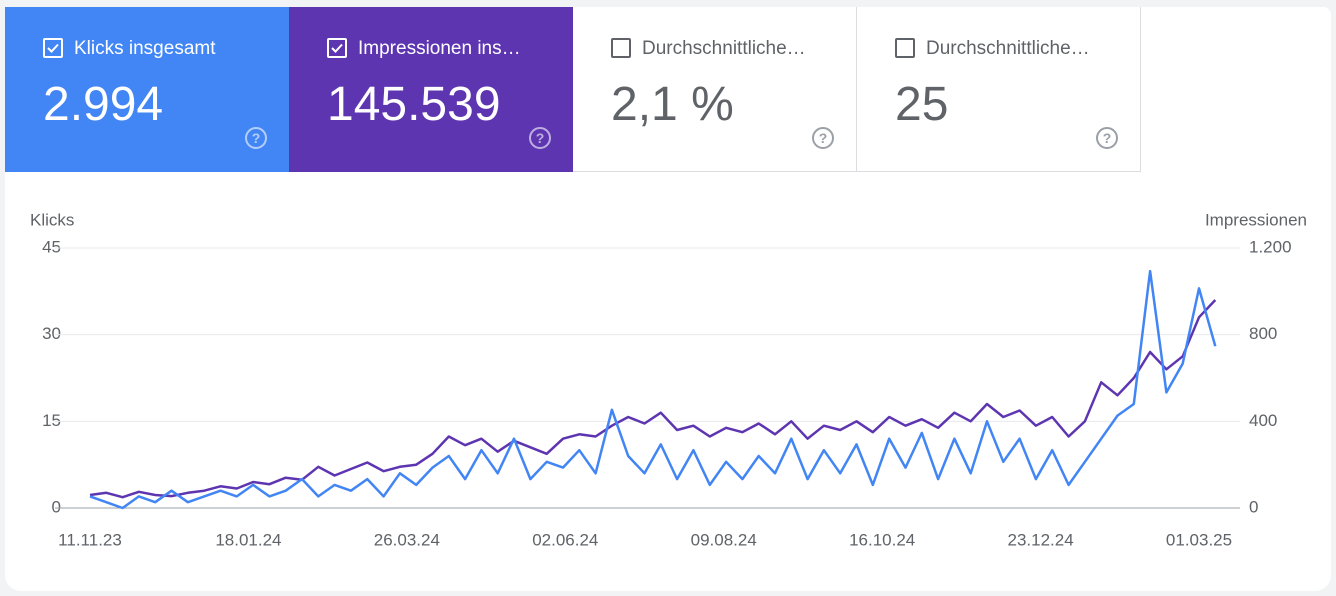 Image resolution: width=1336 pixels, height=596 pixels. I want to click on x-tick-label: 01.03.25, so click(1199, 539).